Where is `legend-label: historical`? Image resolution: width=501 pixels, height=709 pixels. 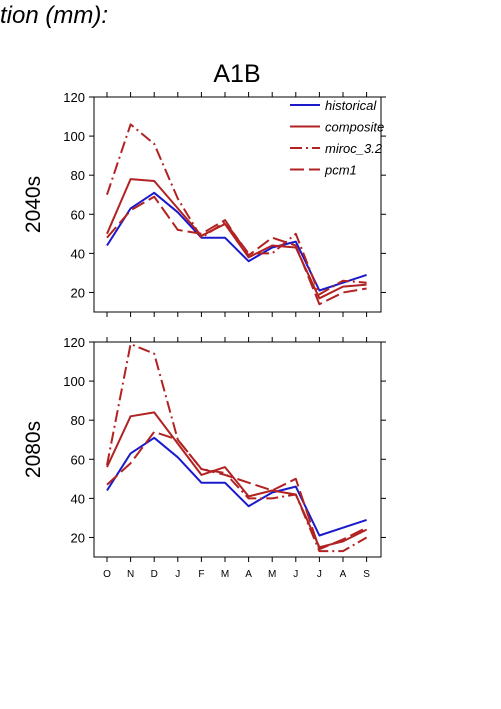 legend-label: historical is located at coordinates (351, 105).